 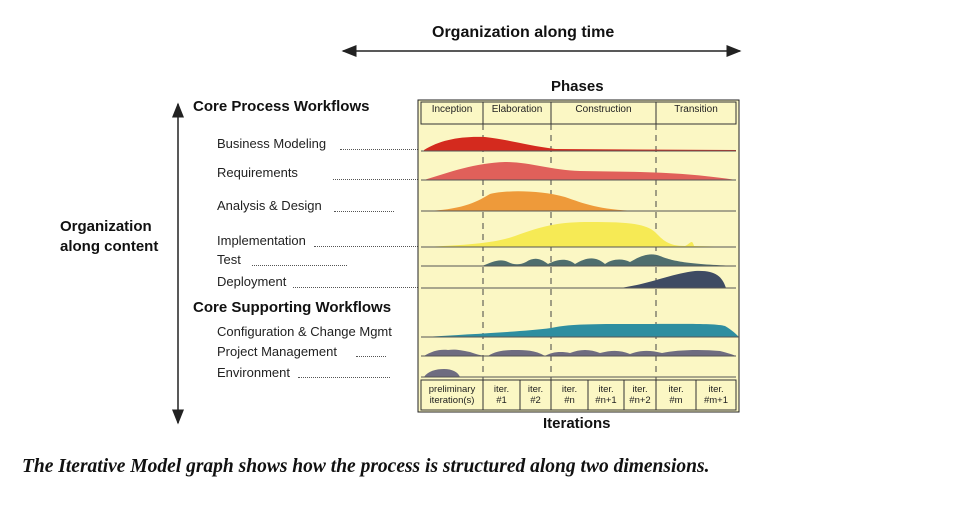 I want to click on workflow-label-environment: Environment, so click(x=253, y=372).